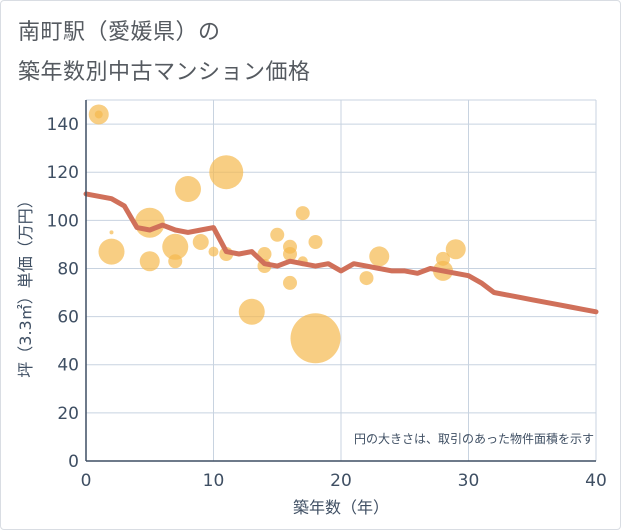  I want to click on x-tick-label: 0, so click(86, 481).